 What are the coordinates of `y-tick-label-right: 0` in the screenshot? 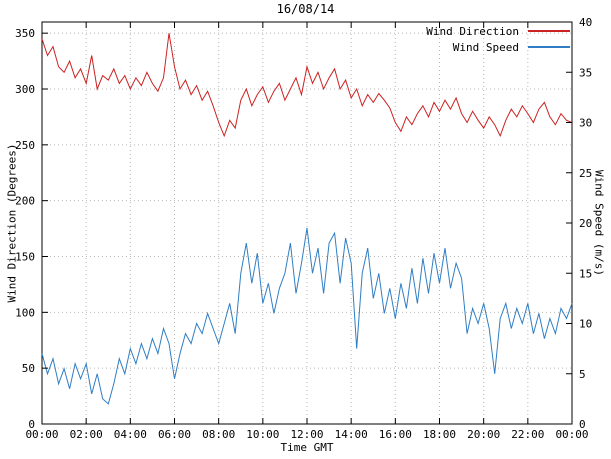 It's located at (582, 424).